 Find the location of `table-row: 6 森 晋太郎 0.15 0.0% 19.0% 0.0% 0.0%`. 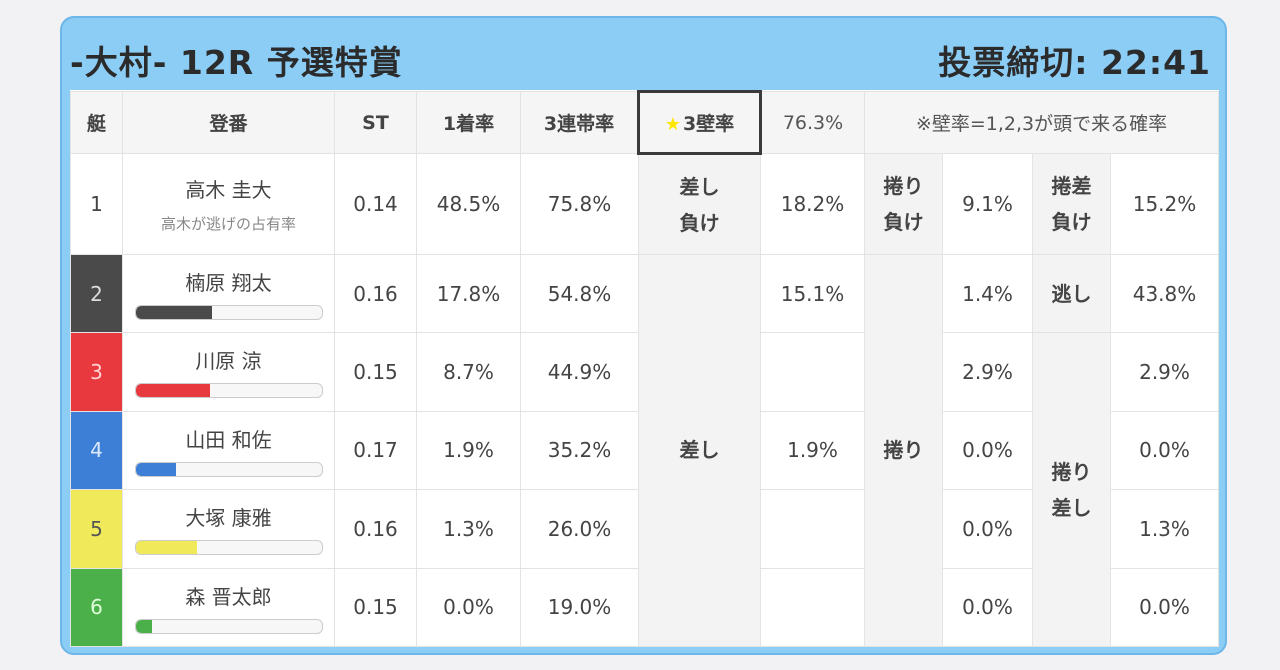

table-row: 6 森 晋太郎 0.15 0.0% 19.0% 0.0% 0.0% is located at coordinates (644, 607).